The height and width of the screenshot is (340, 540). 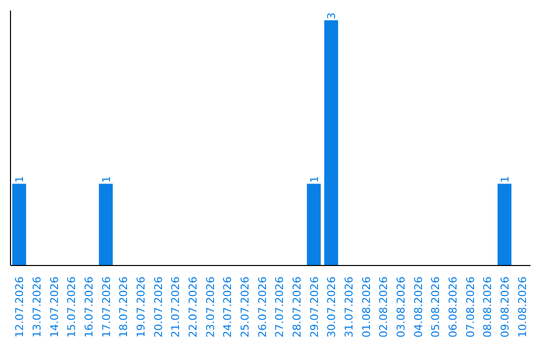 What do you see at coordinates (401, 307) in the screenshot?
I see `x-tick-label: 03.08.2026` at bounding box center [401, 307].